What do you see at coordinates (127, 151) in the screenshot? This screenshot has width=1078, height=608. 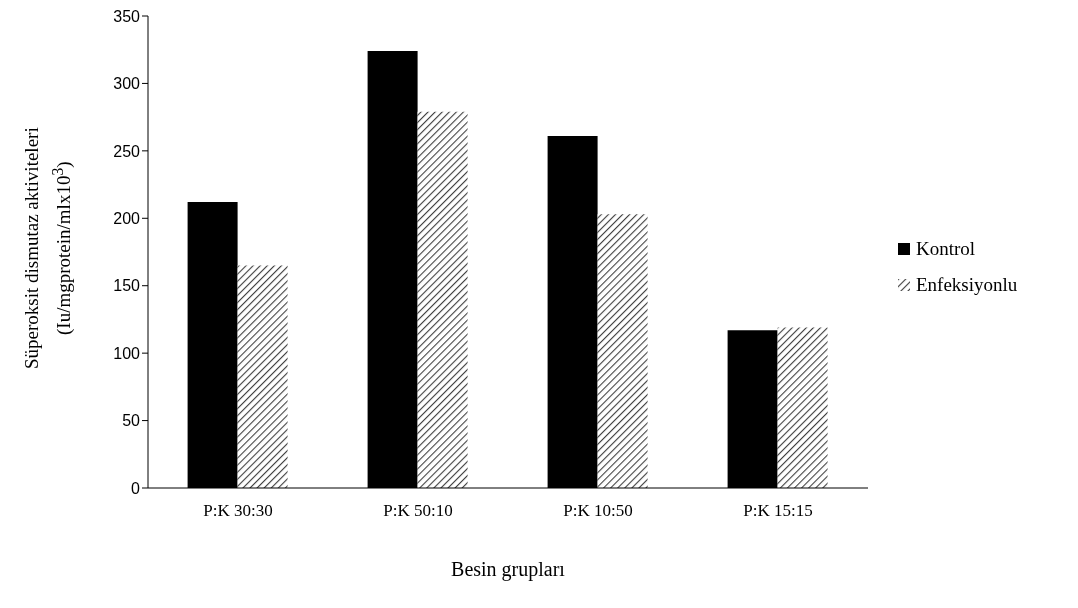 I see `y-tick-label: 250` at bounding box center [127, 151].